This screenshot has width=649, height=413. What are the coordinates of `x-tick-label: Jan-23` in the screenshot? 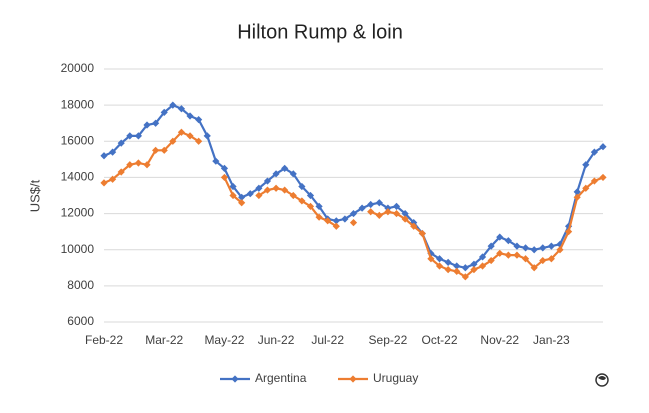 It's located at (551, 340).